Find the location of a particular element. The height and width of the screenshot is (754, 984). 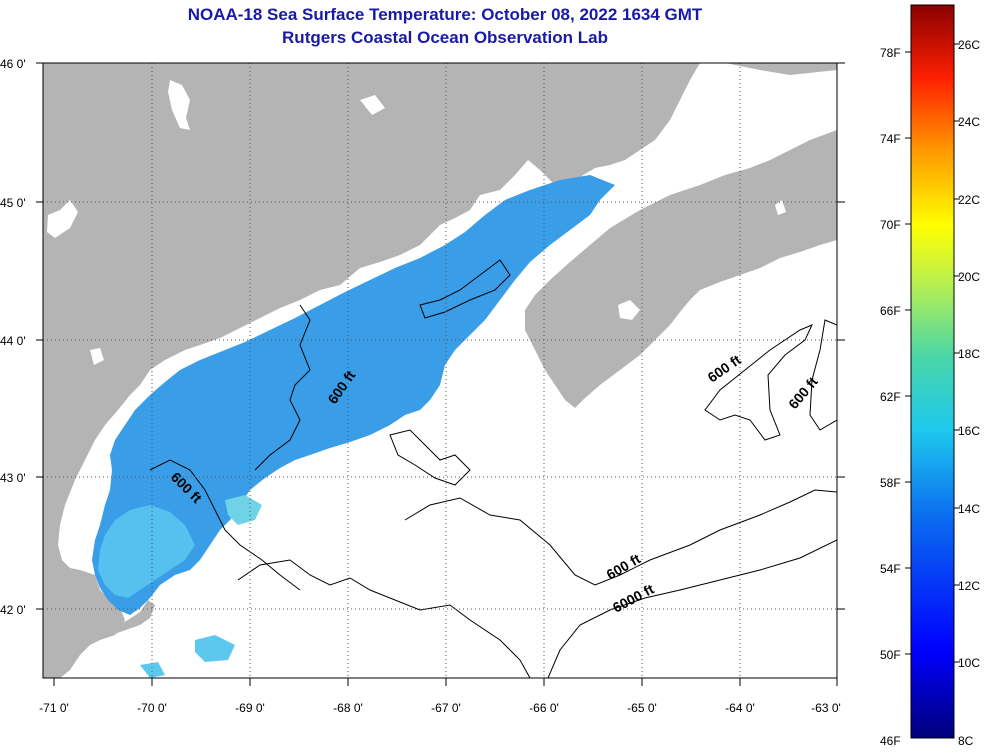

colorbar-f-label: 50F is located at coordinates (890, 655).